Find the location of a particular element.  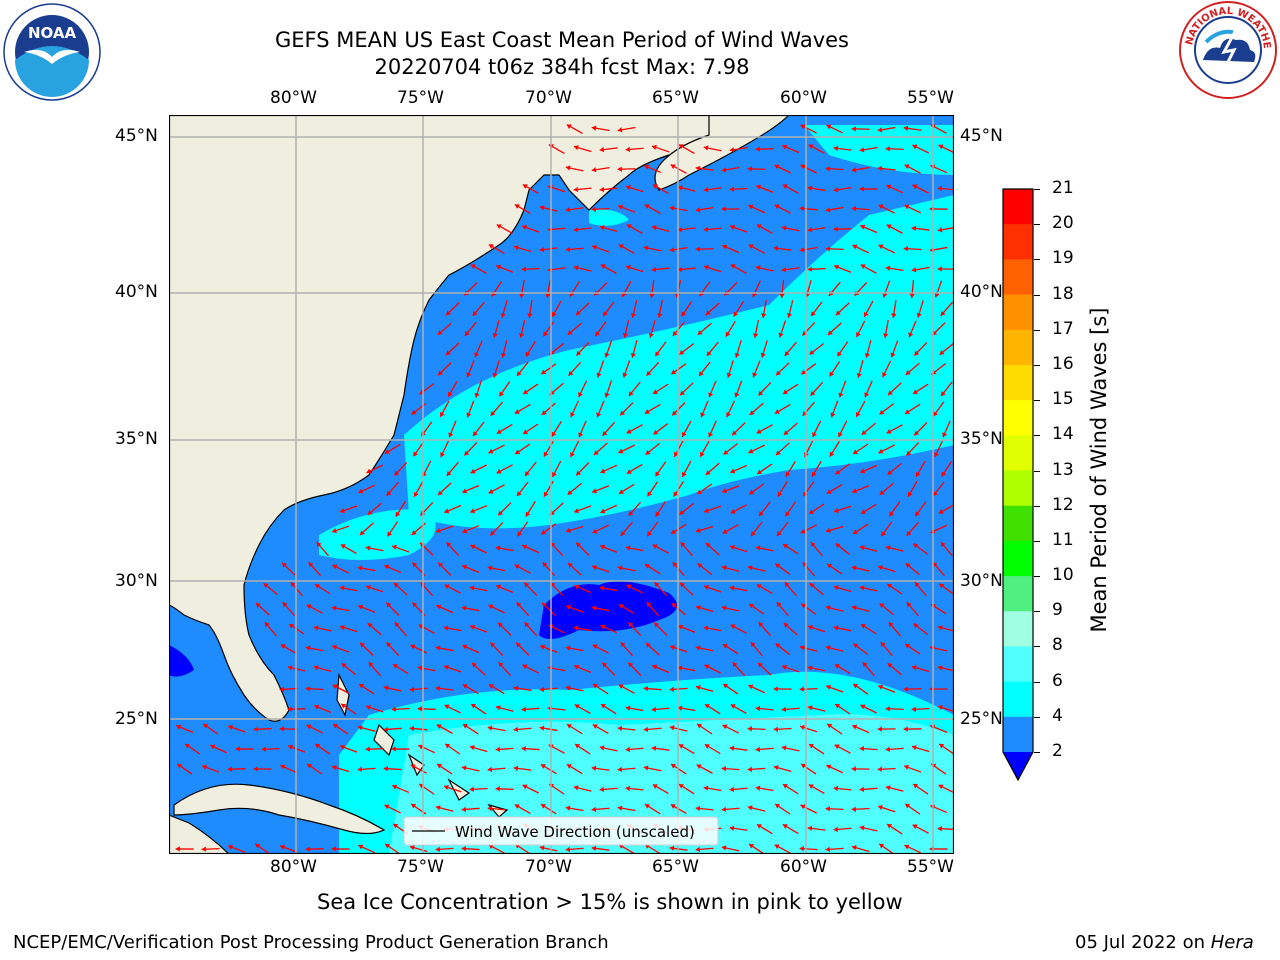

noaa-logo-text: NOAA is located at coordinates (52, 33).